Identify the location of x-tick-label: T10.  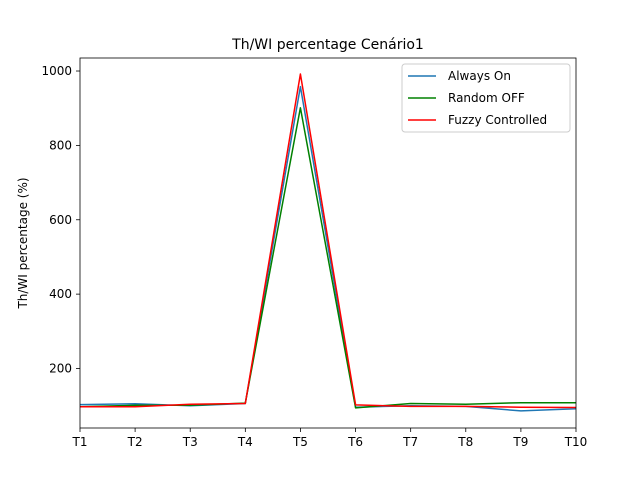
(576, 442).